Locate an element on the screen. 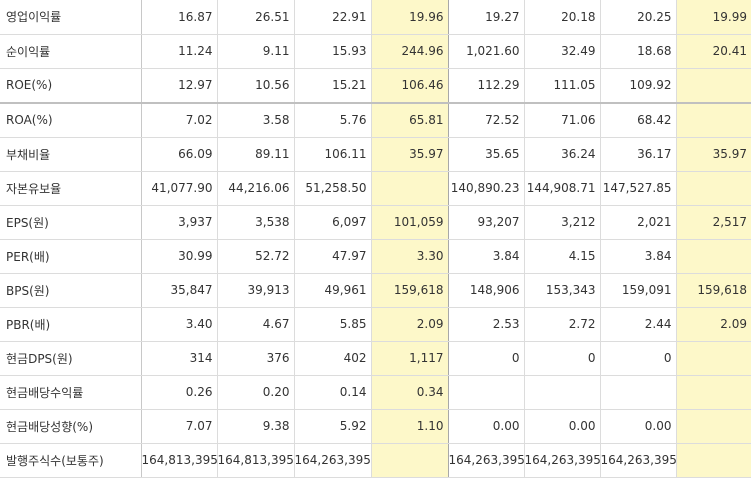  value-cell: 47.97 is located at coordinates (333, 256).